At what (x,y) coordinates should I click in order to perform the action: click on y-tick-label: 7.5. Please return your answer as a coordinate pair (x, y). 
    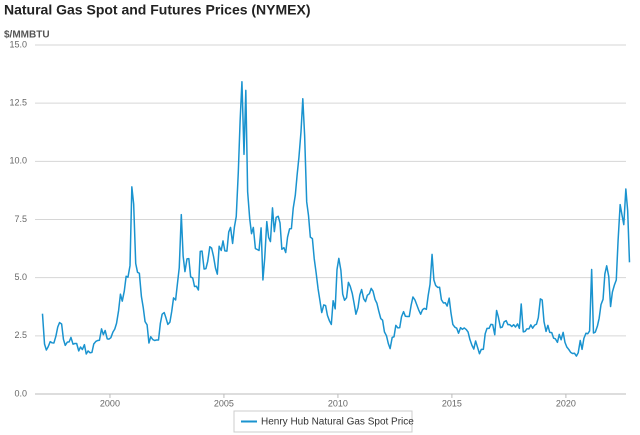
    Looking at the image, I should click on (20, 219).